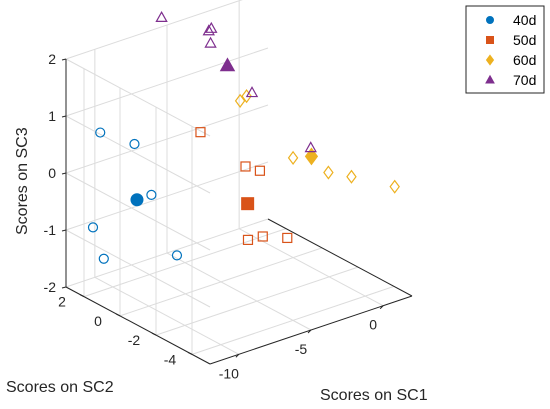 This screenshot has width=550, height=409. I want to click on legend-label-60d: 60d, so click(524, 60).